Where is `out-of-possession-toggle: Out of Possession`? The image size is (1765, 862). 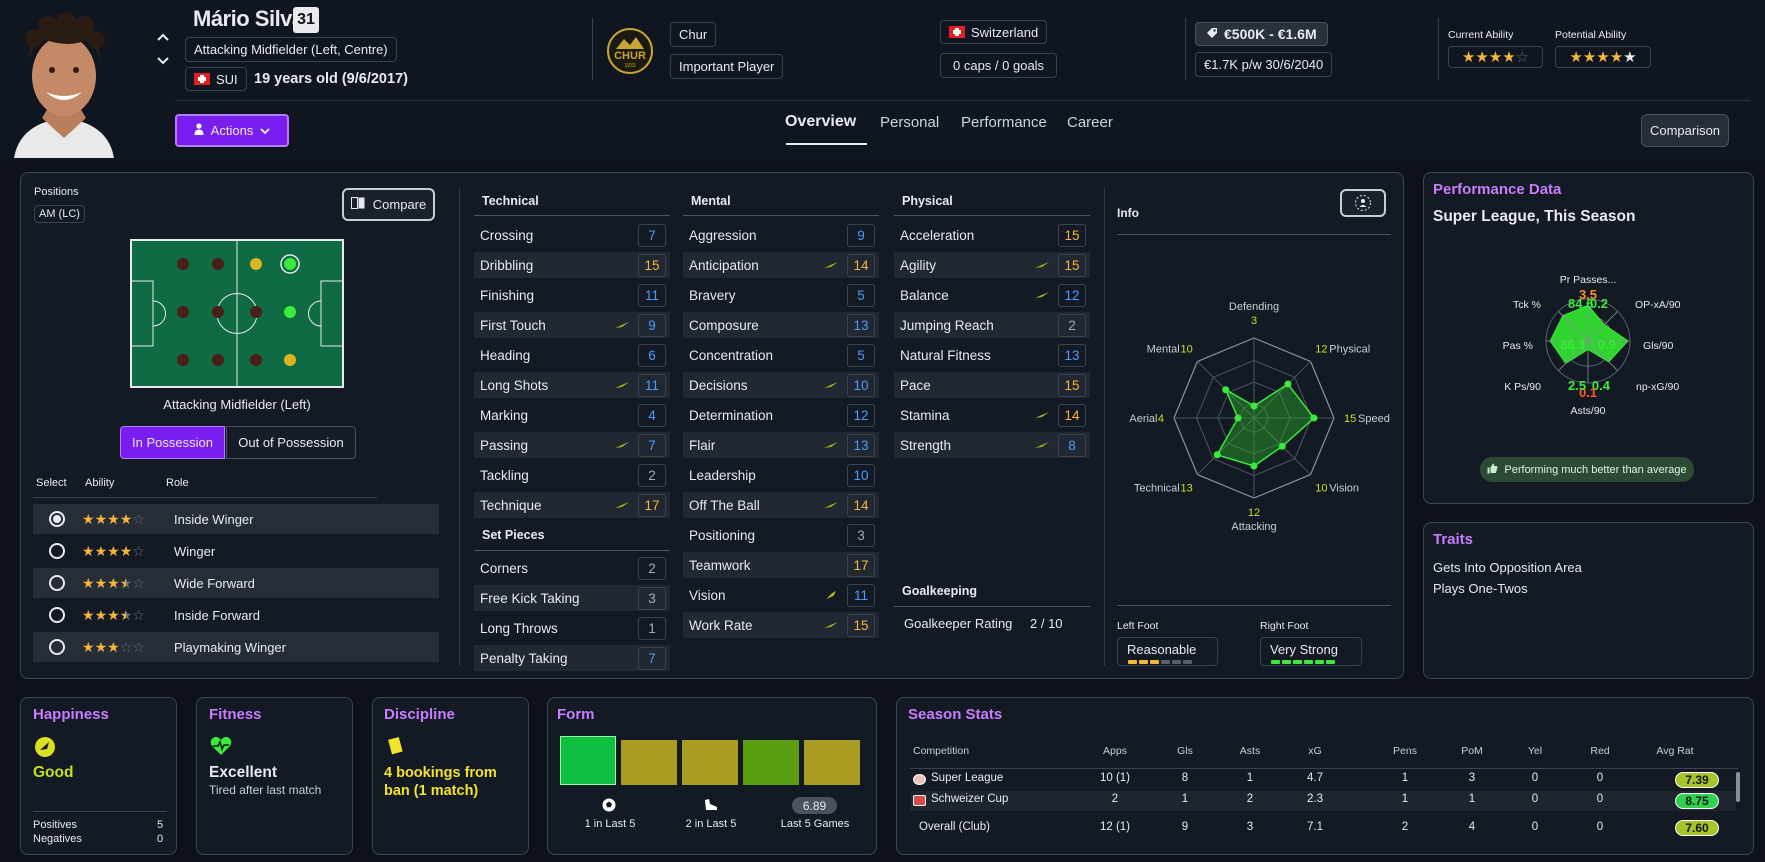
out-of-possession-toggle: Out of Possession is located at coordinates (291, 442).